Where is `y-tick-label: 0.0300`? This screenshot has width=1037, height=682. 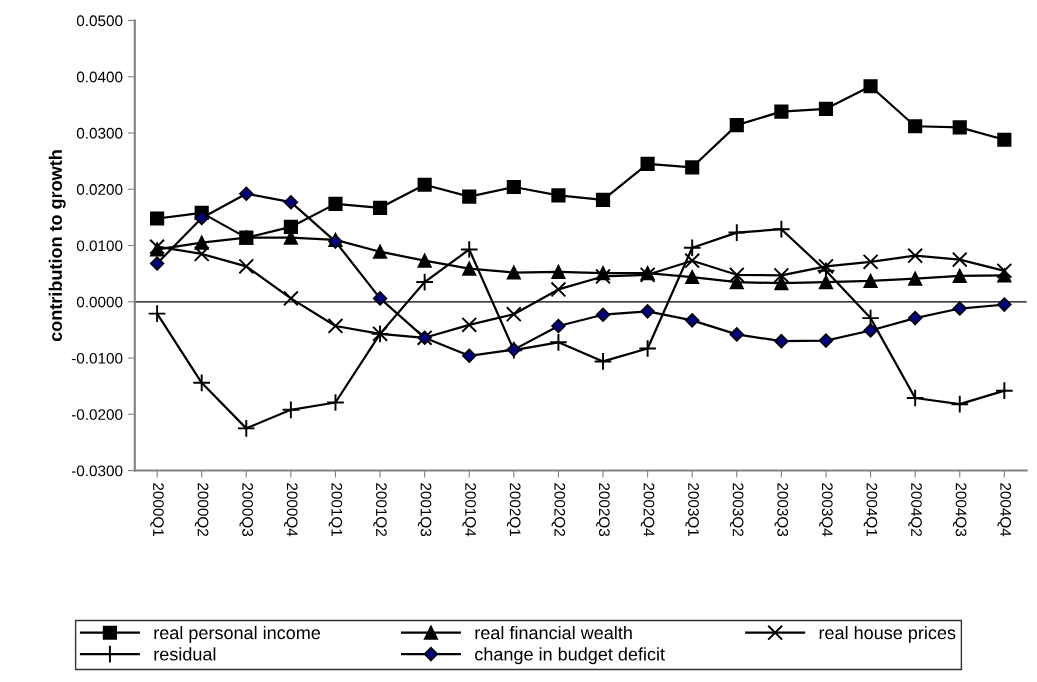
y-tick-label: 0.0300 is located at coordinates (99, 133).